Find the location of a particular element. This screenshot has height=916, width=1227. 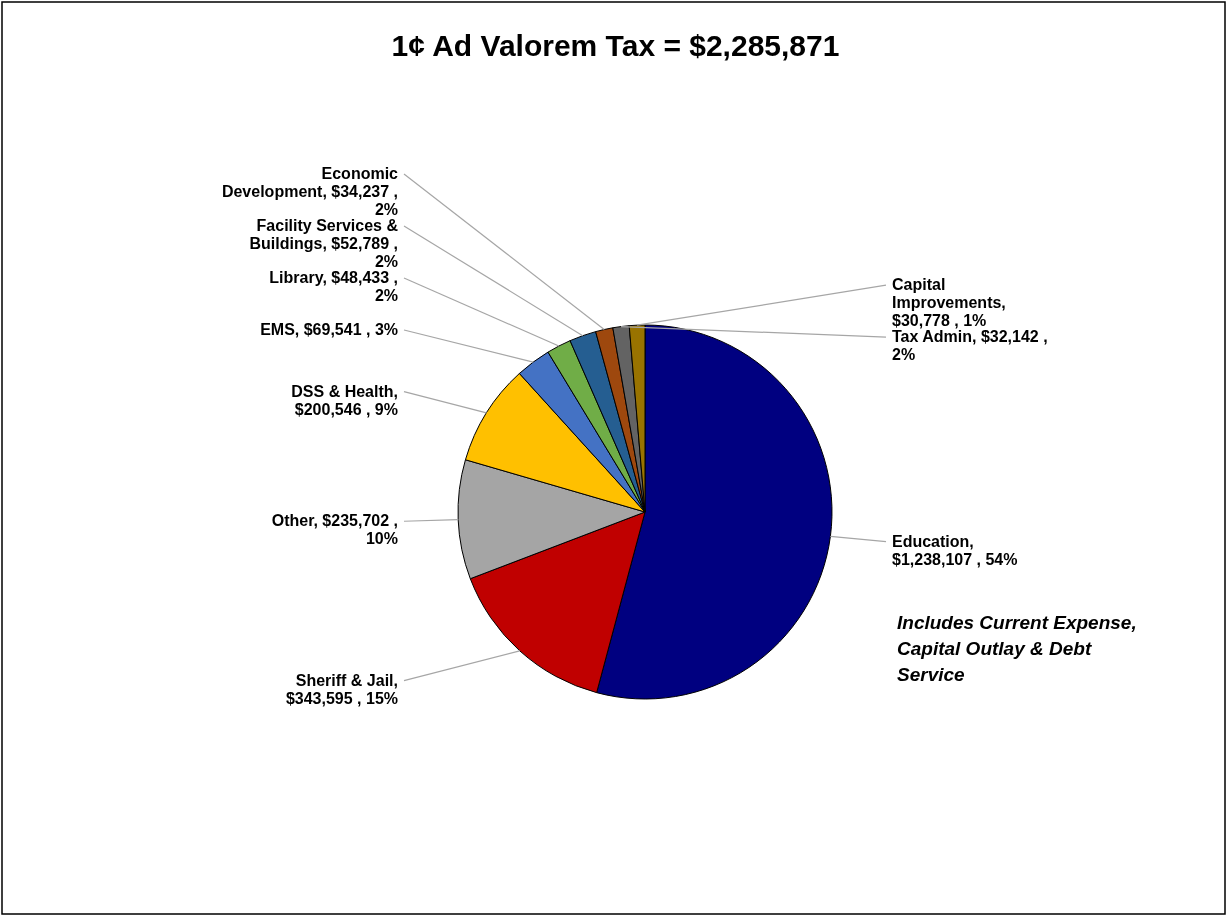

slice-label: Library, $48,433 , 2% is located at coordinates (333, 287).